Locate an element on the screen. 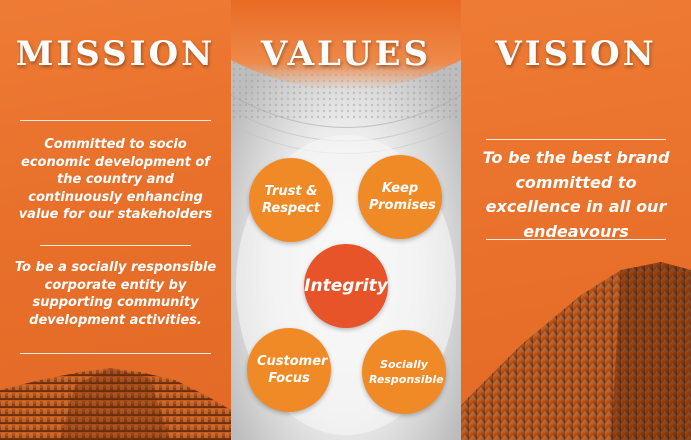 The image size is (691, 440). building-image-right is located at coordinates (576, 351).